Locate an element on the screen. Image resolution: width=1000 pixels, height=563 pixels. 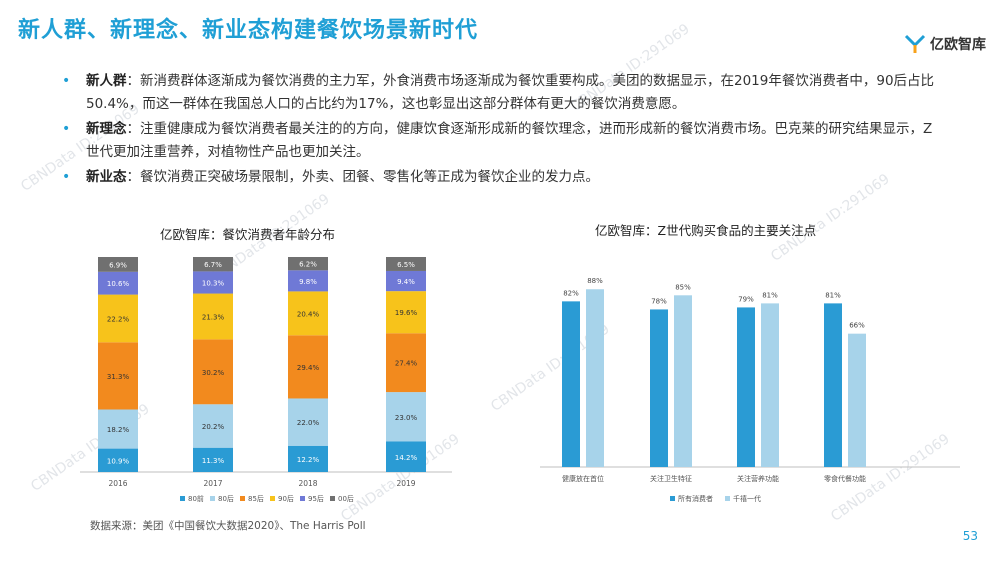
data-label: 6.5% is located at coordinates (406, 265).